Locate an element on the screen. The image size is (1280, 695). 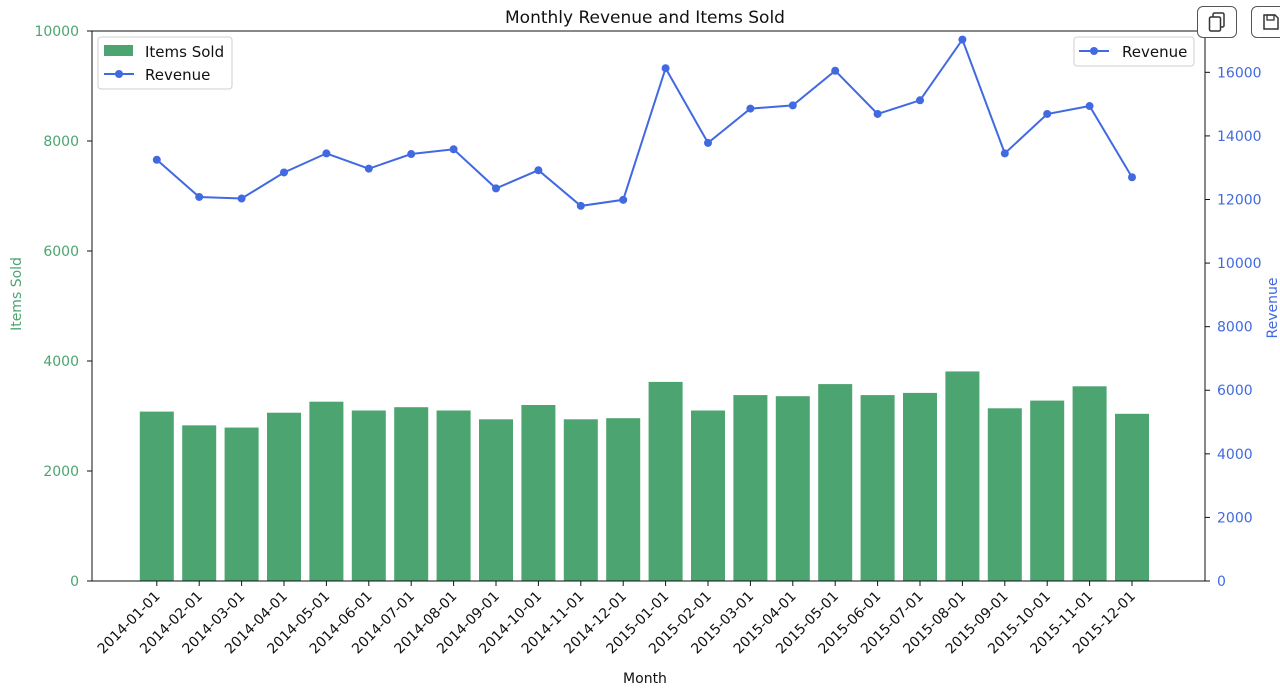
left-tick-label: 2000 is located at coordinates (61, 472).